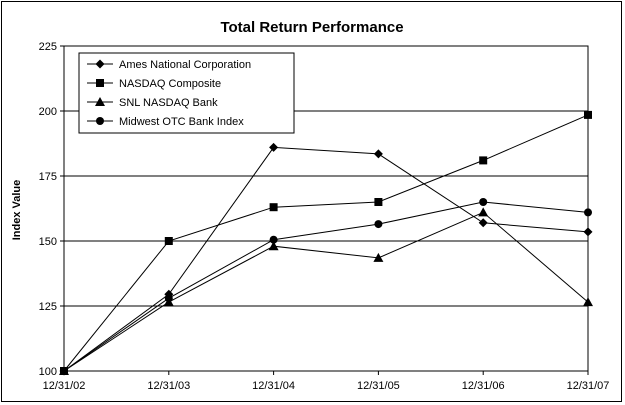 This screenshot has height=405, width=625. What do you see at coordinates (185, 65) in the screenshot?
I see `legend-label: Ames National Corporation` at bounding box center [185, 65].